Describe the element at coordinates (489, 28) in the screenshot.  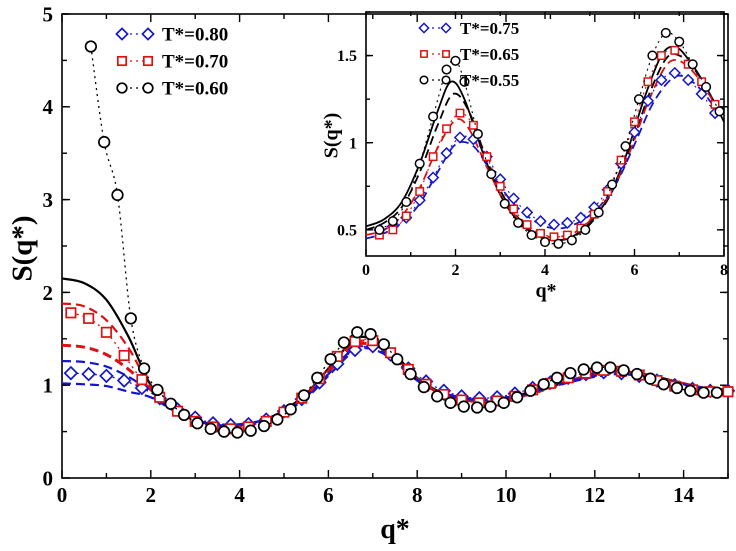
I see `legend-label: T*=0.75` at that location.